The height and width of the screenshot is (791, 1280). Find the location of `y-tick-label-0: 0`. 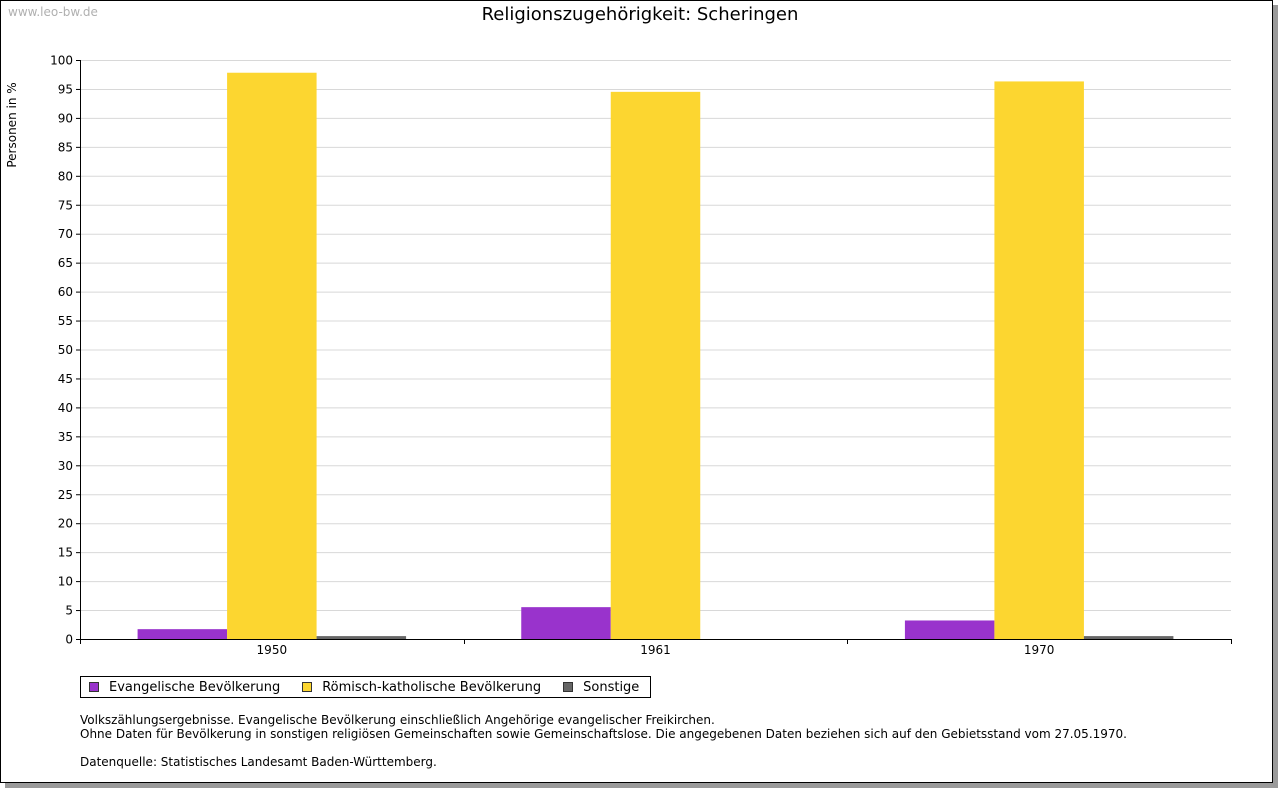

y-tick-label-0: 0 is located at coordinates (69, 640).